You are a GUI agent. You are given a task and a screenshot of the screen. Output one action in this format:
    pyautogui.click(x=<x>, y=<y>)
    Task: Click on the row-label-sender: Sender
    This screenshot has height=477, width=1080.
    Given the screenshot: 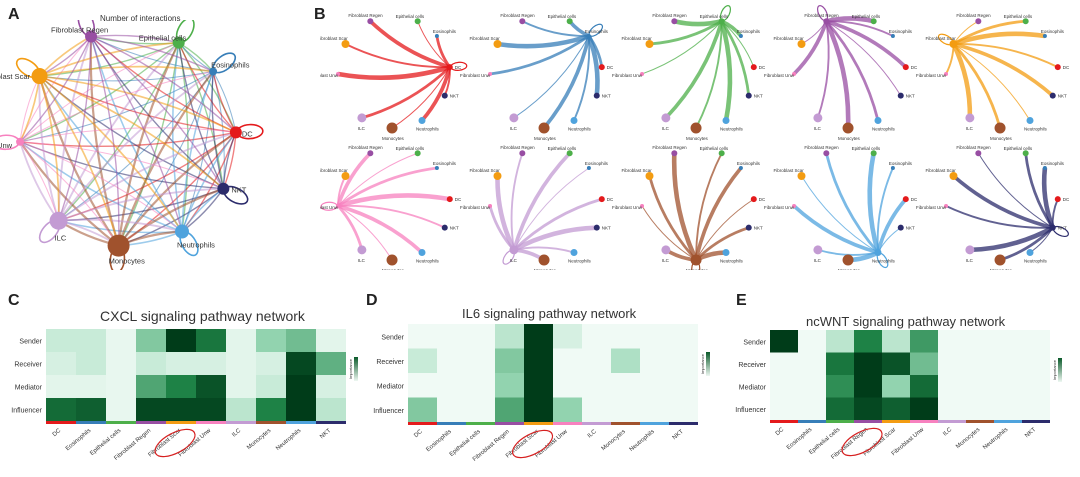 What is the action you would take?
    pyautogui.click(x=30, y=342)
    